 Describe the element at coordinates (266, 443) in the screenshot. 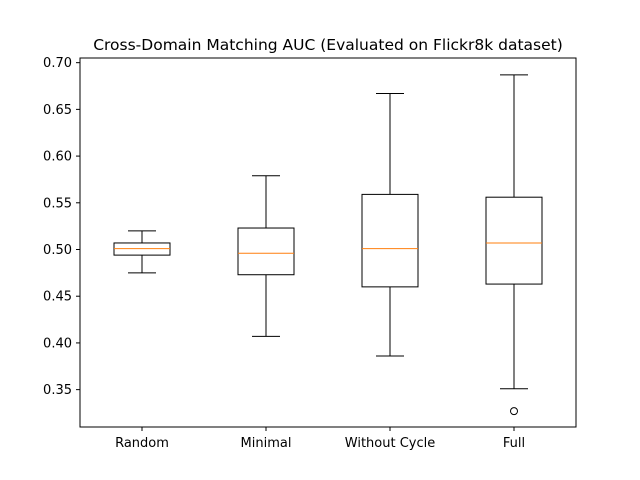

I see `x-tick-label: Minimal` at that location.